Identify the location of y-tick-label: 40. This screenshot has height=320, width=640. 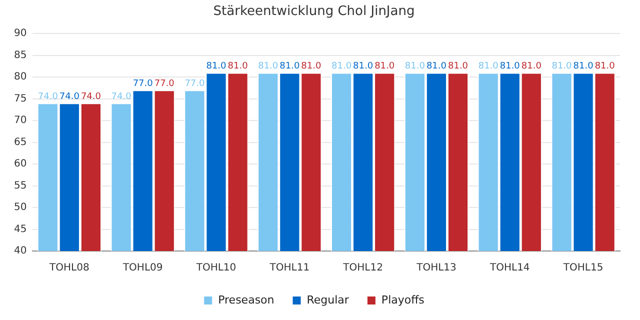
(20, 251).